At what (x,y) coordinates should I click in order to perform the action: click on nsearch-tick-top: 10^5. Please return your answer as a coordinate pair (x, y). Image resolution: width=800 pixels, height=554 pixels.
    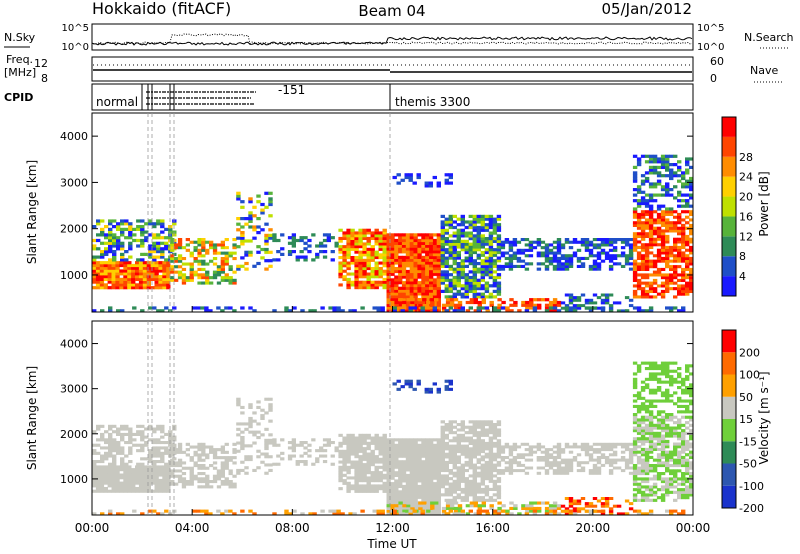
    Looking at the image, I should click on (710, 28).